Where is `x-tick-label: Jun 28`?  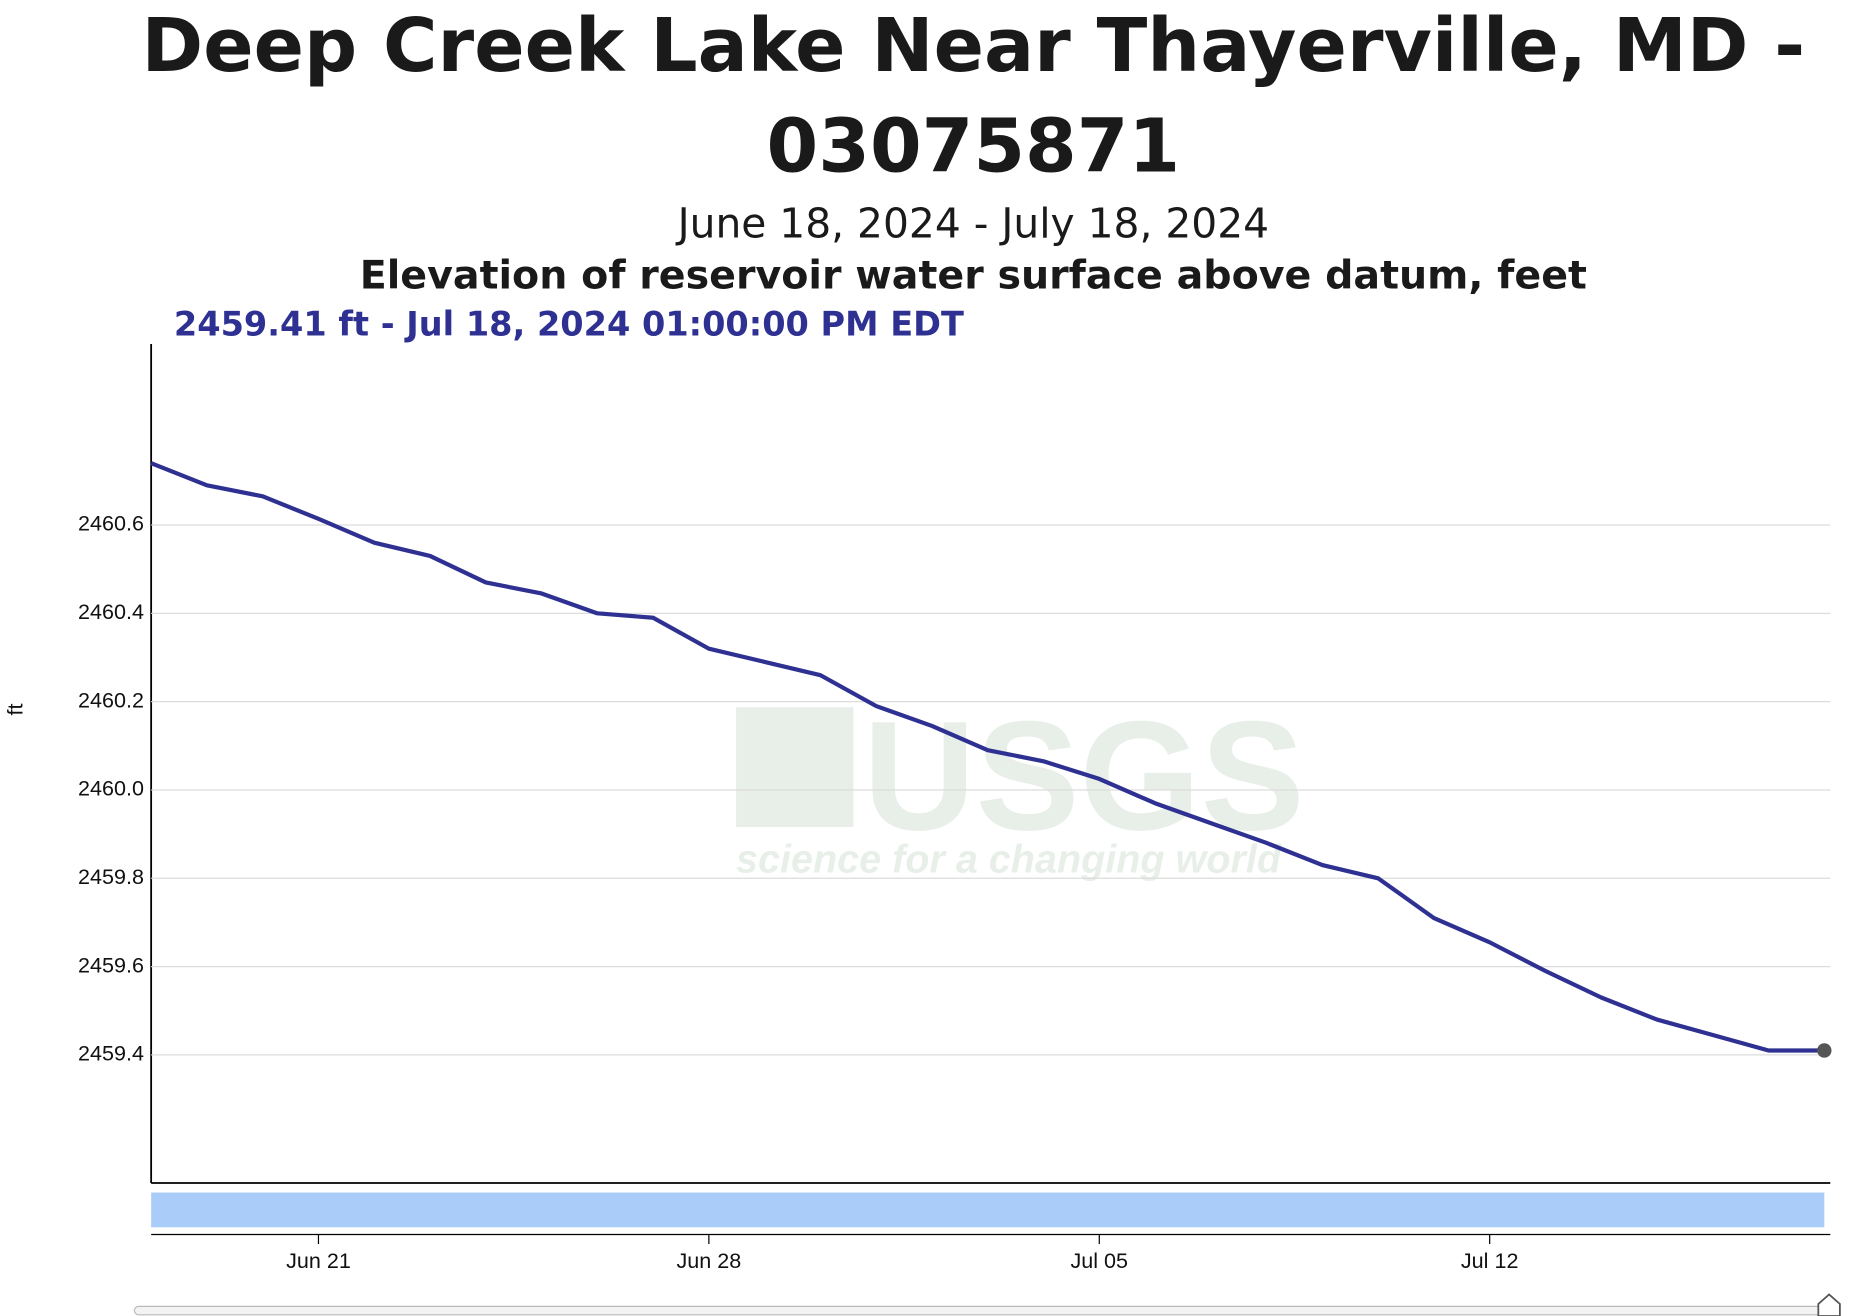
x-tick-label: Jun 28 is located at coordinates (708, 1260).